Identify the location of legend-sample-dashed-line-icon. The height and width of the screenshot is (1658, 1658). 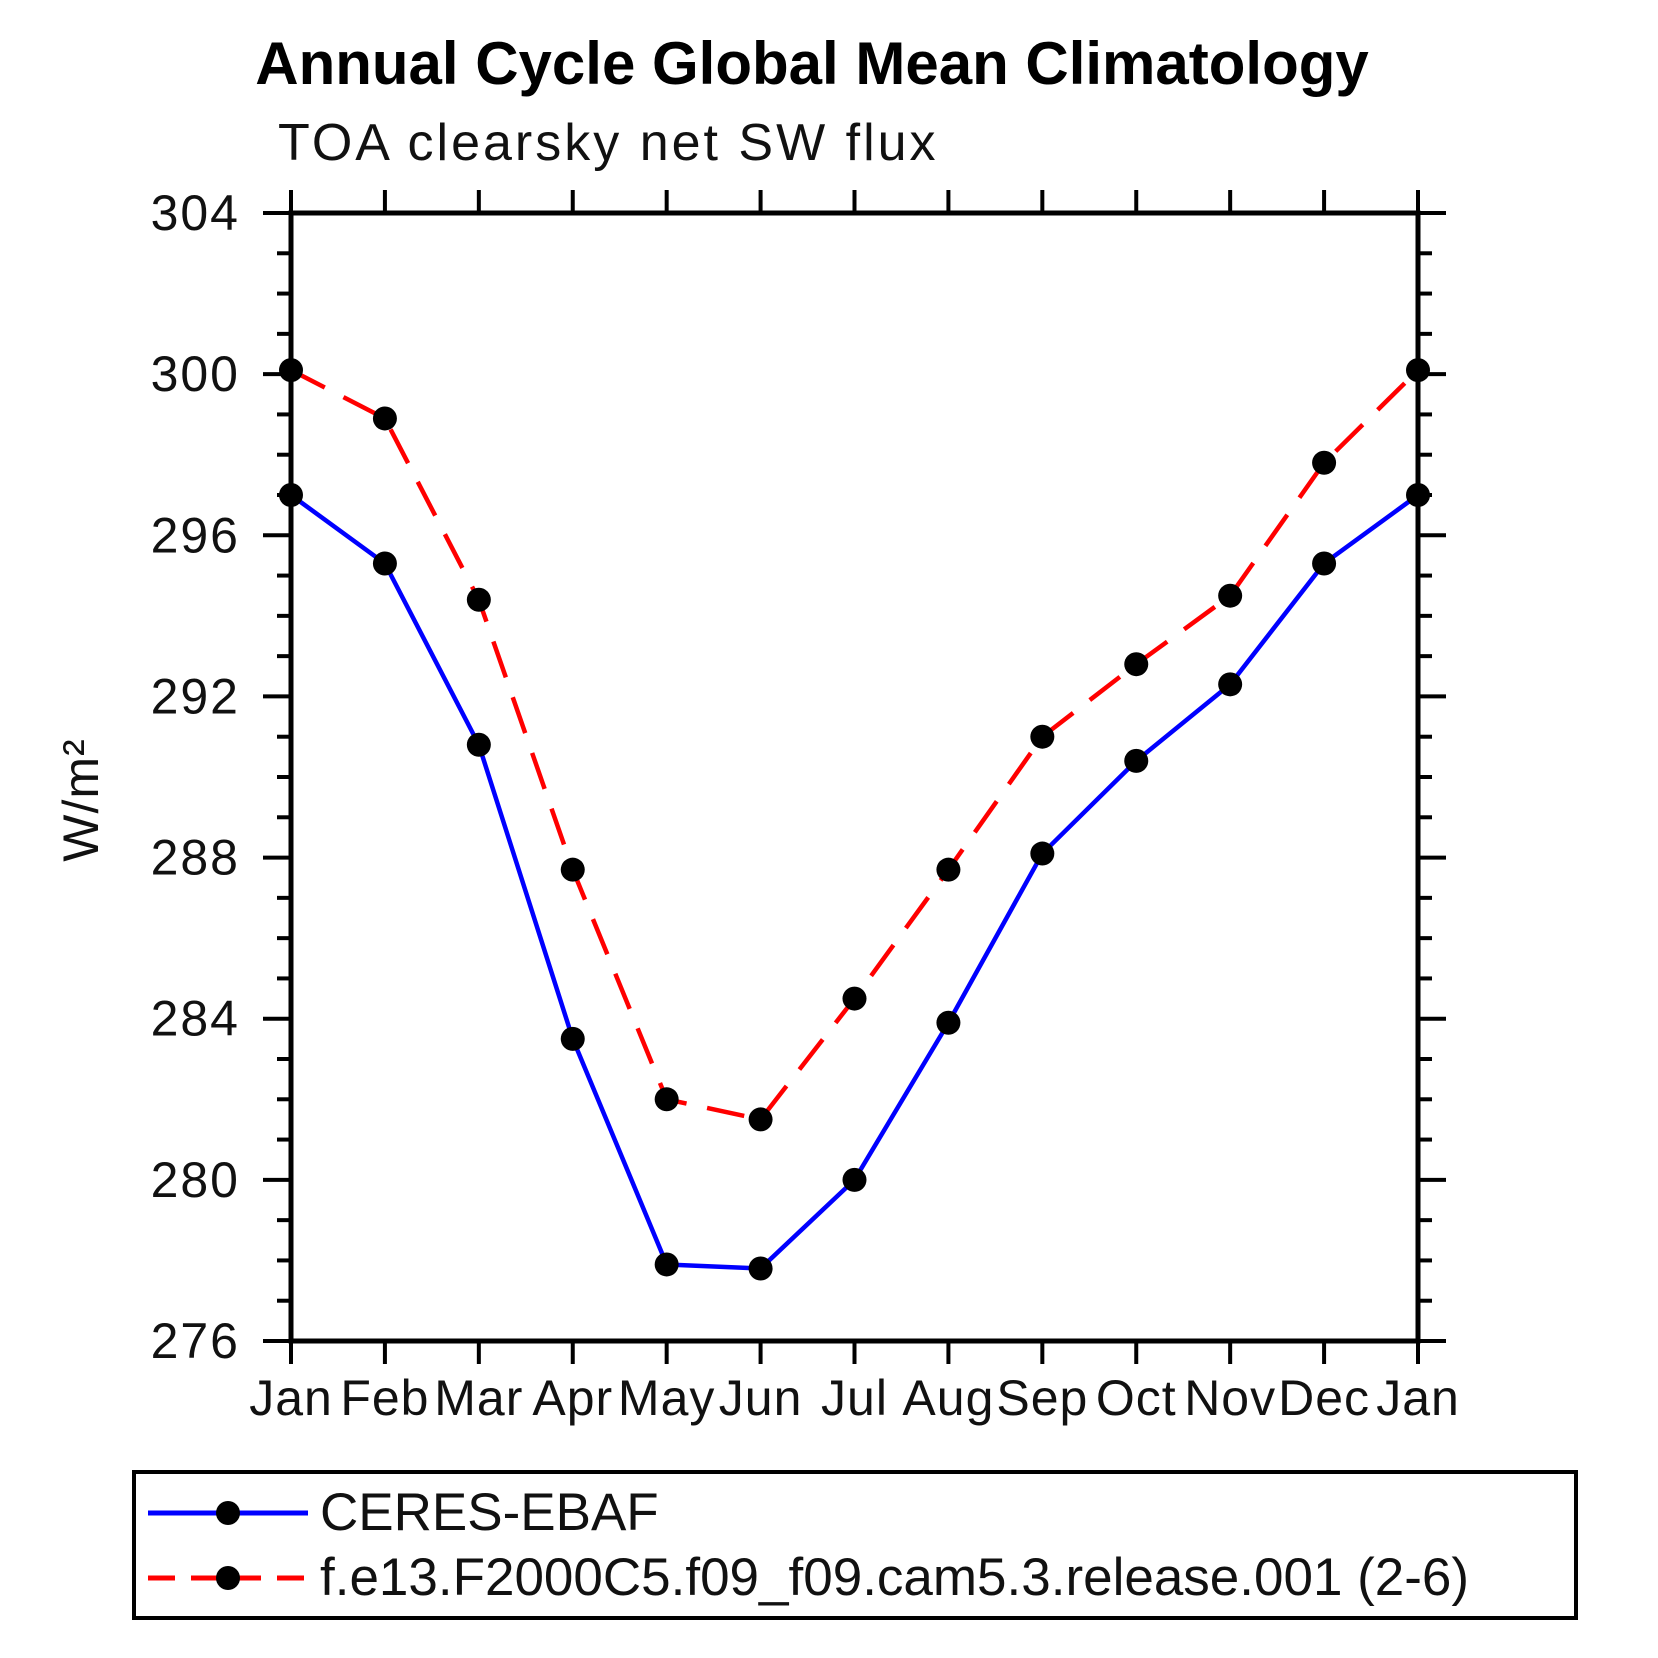
(228, 1577).